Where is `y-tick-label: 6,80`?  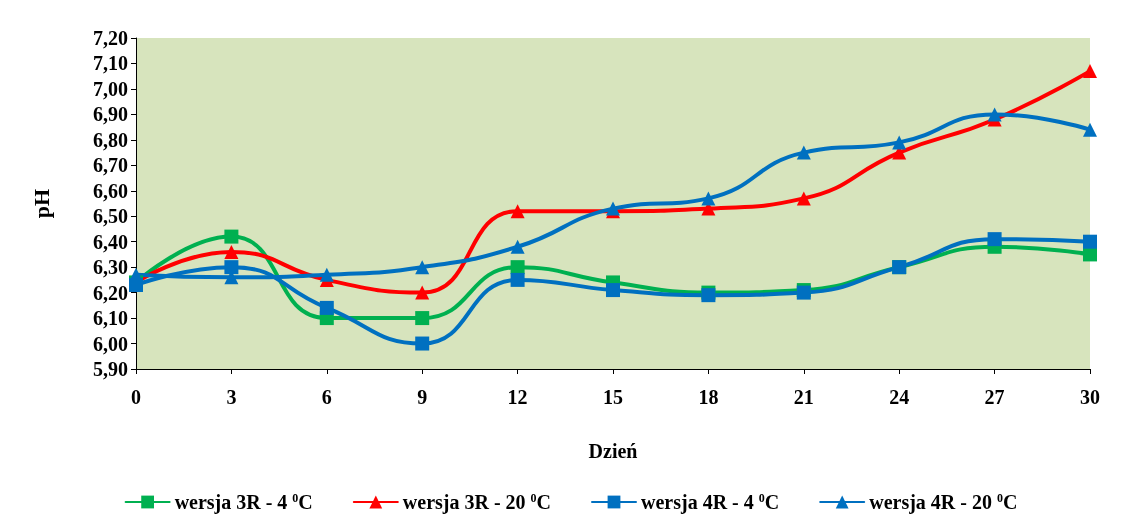
y-tick-label: 6,80 is located at coordinates (110, 139).